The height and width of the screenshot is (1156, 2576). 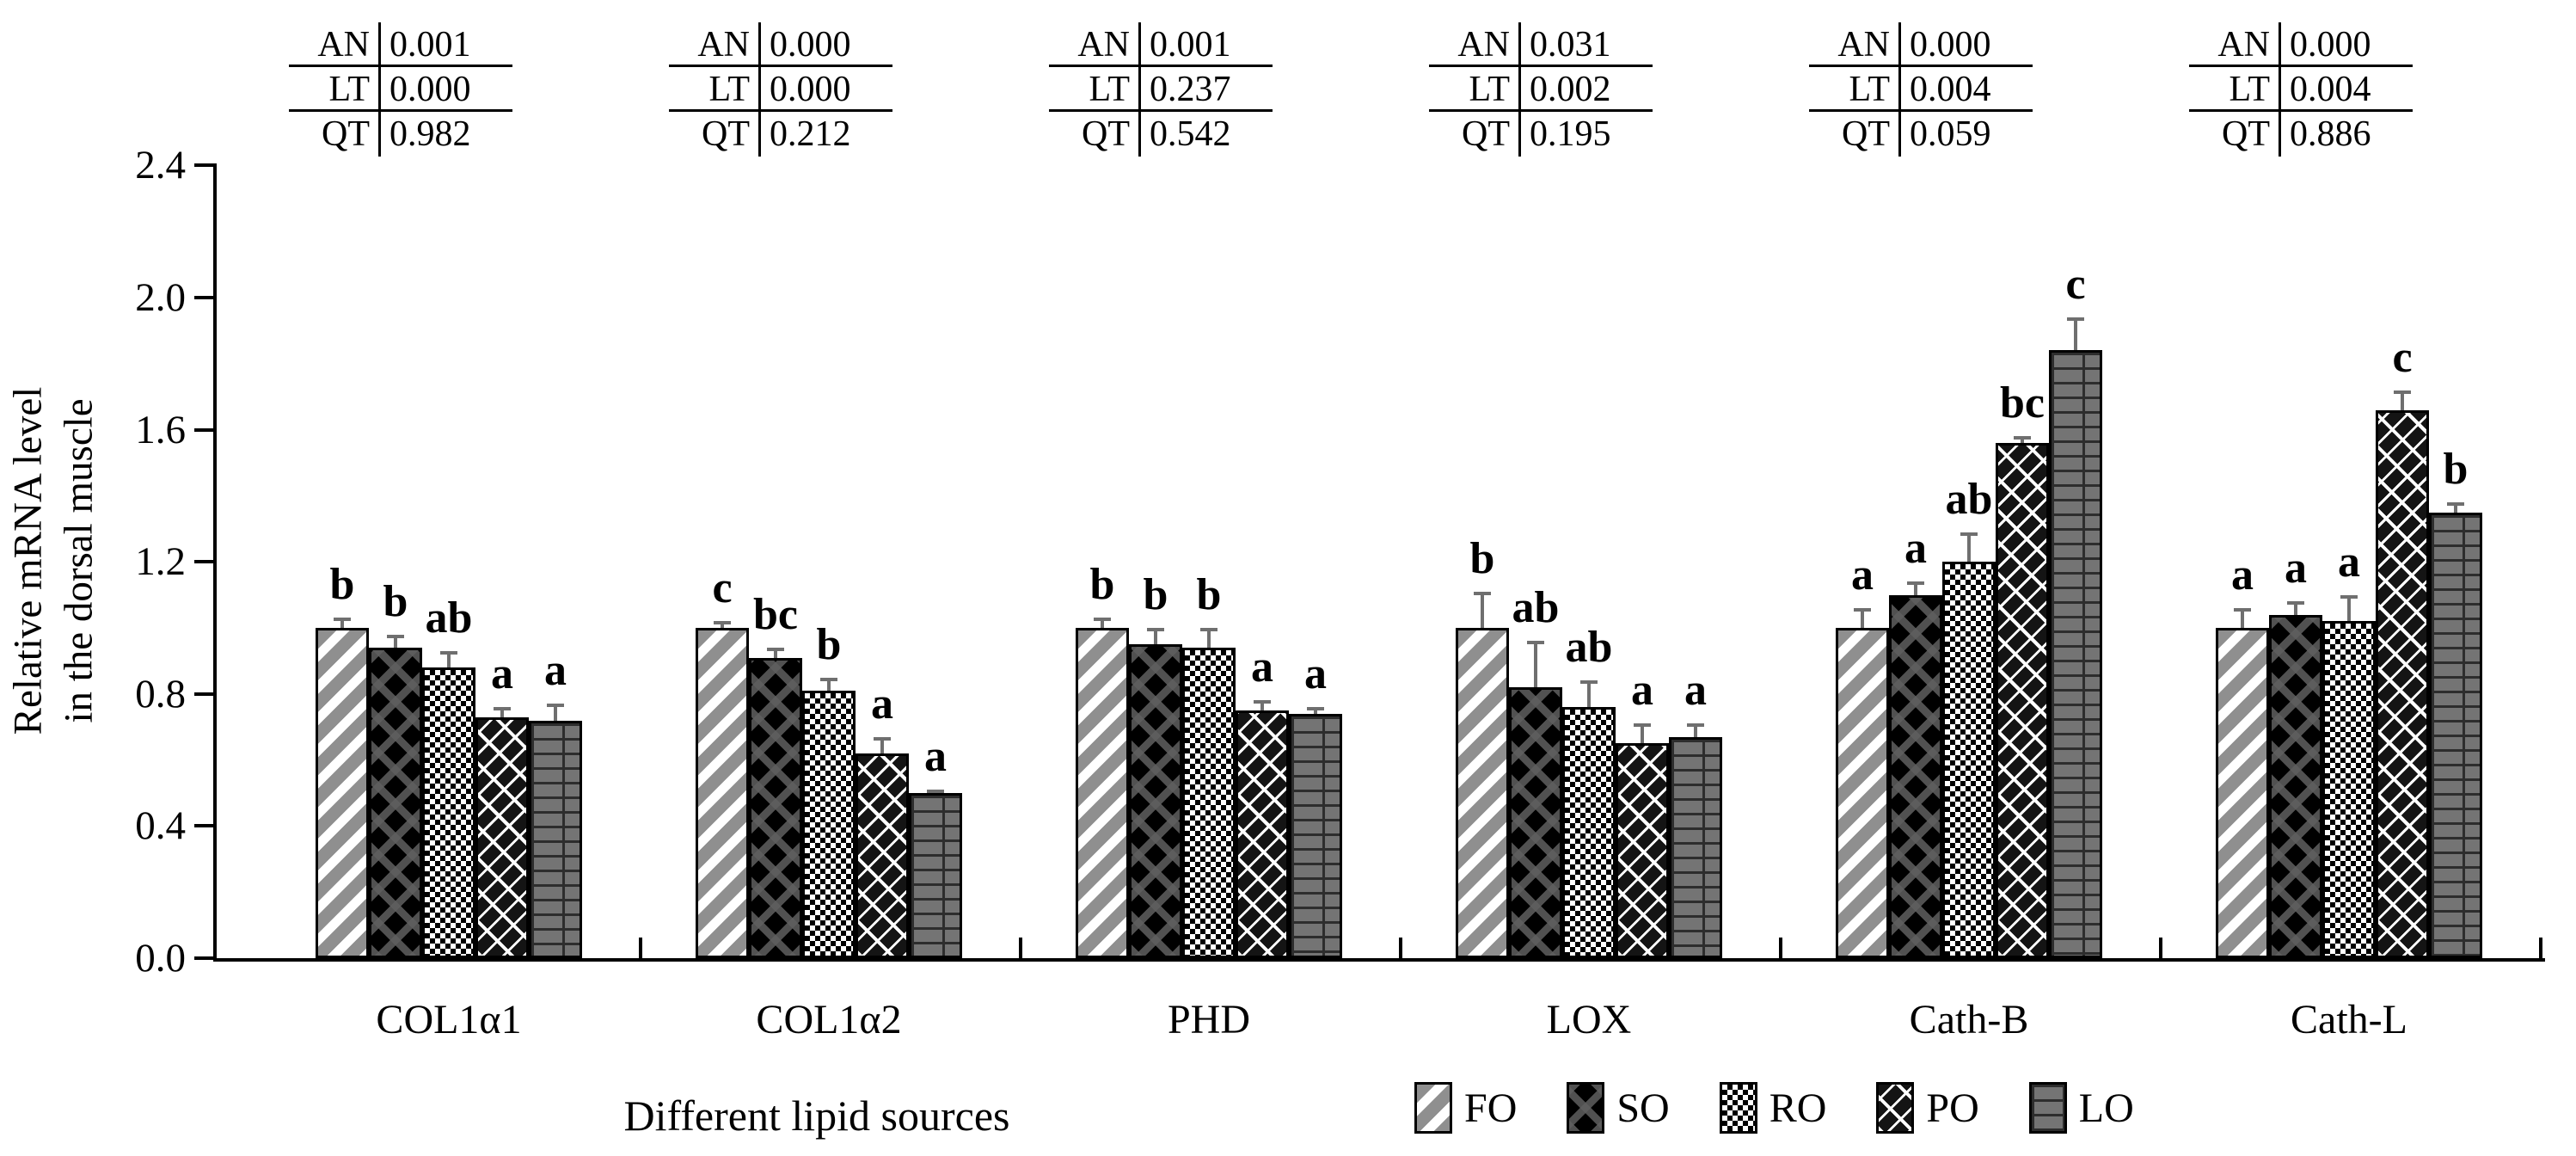 What do you see at coordinates (2075, 285) in the screenshot?
I see `significance-letter-Cath-B-LO: c` at bounding box center [2075, 285].